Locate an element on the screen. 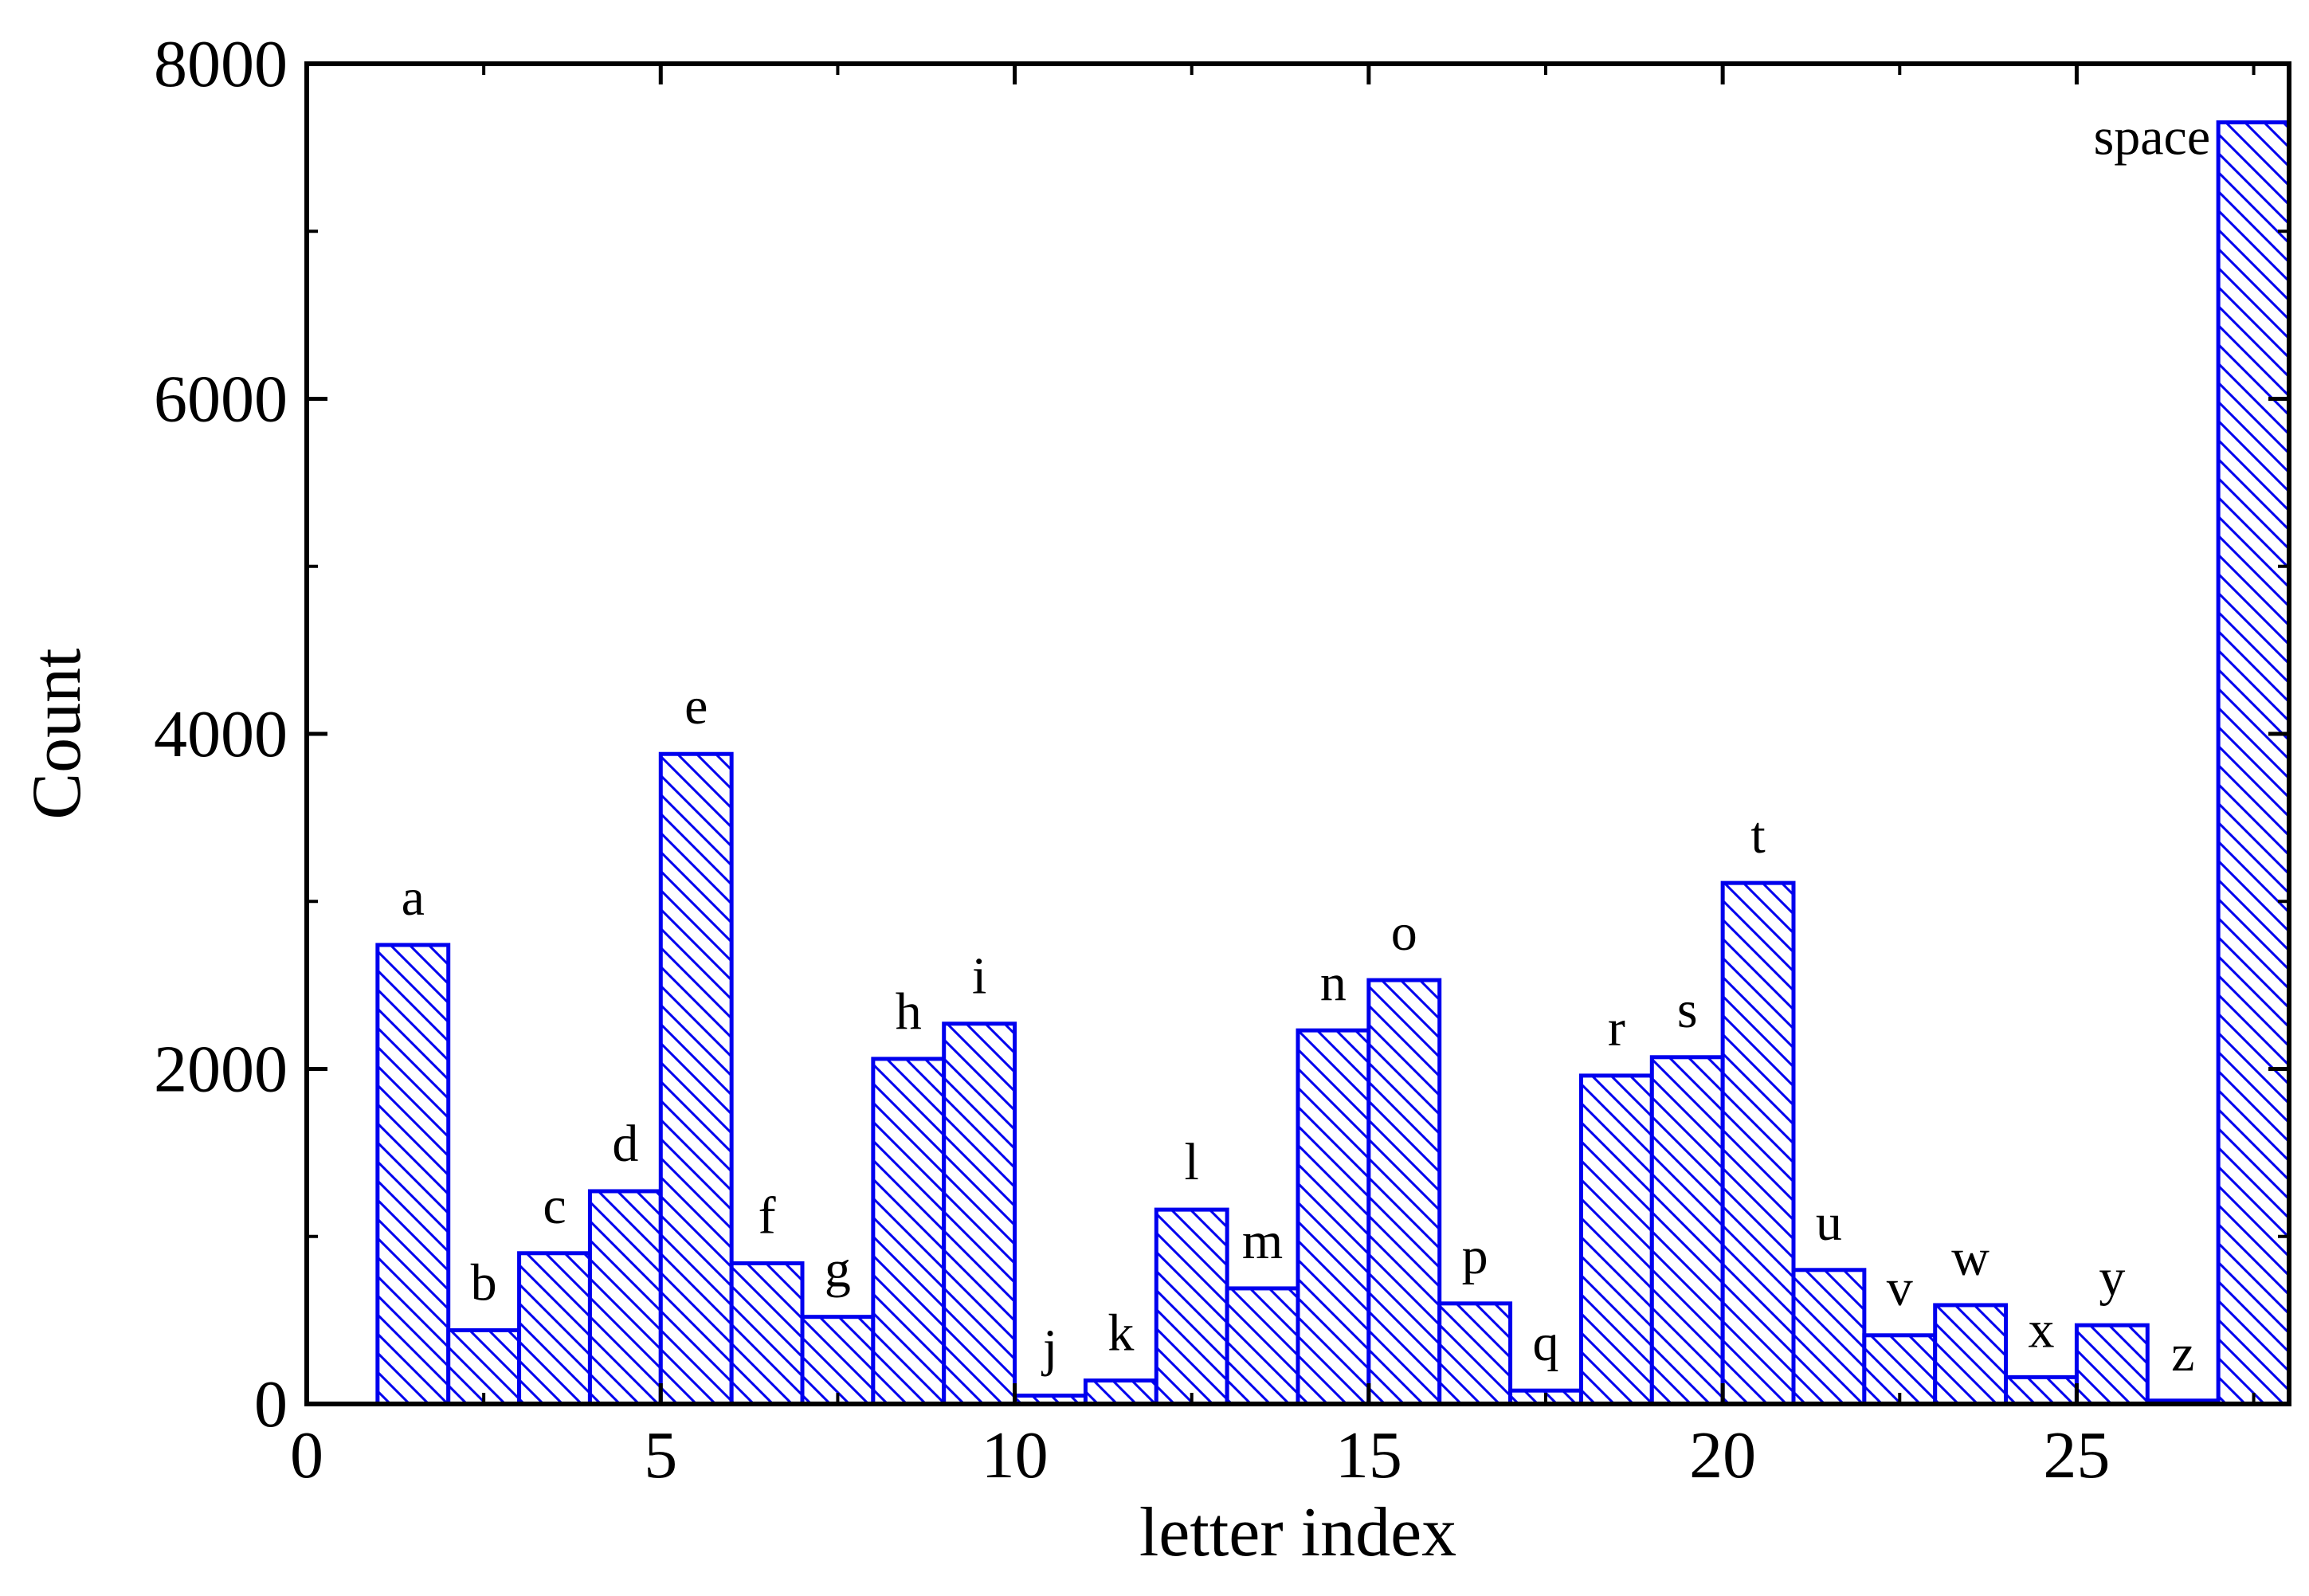  bar-label-g: g is located at coordinates (838, 1270).